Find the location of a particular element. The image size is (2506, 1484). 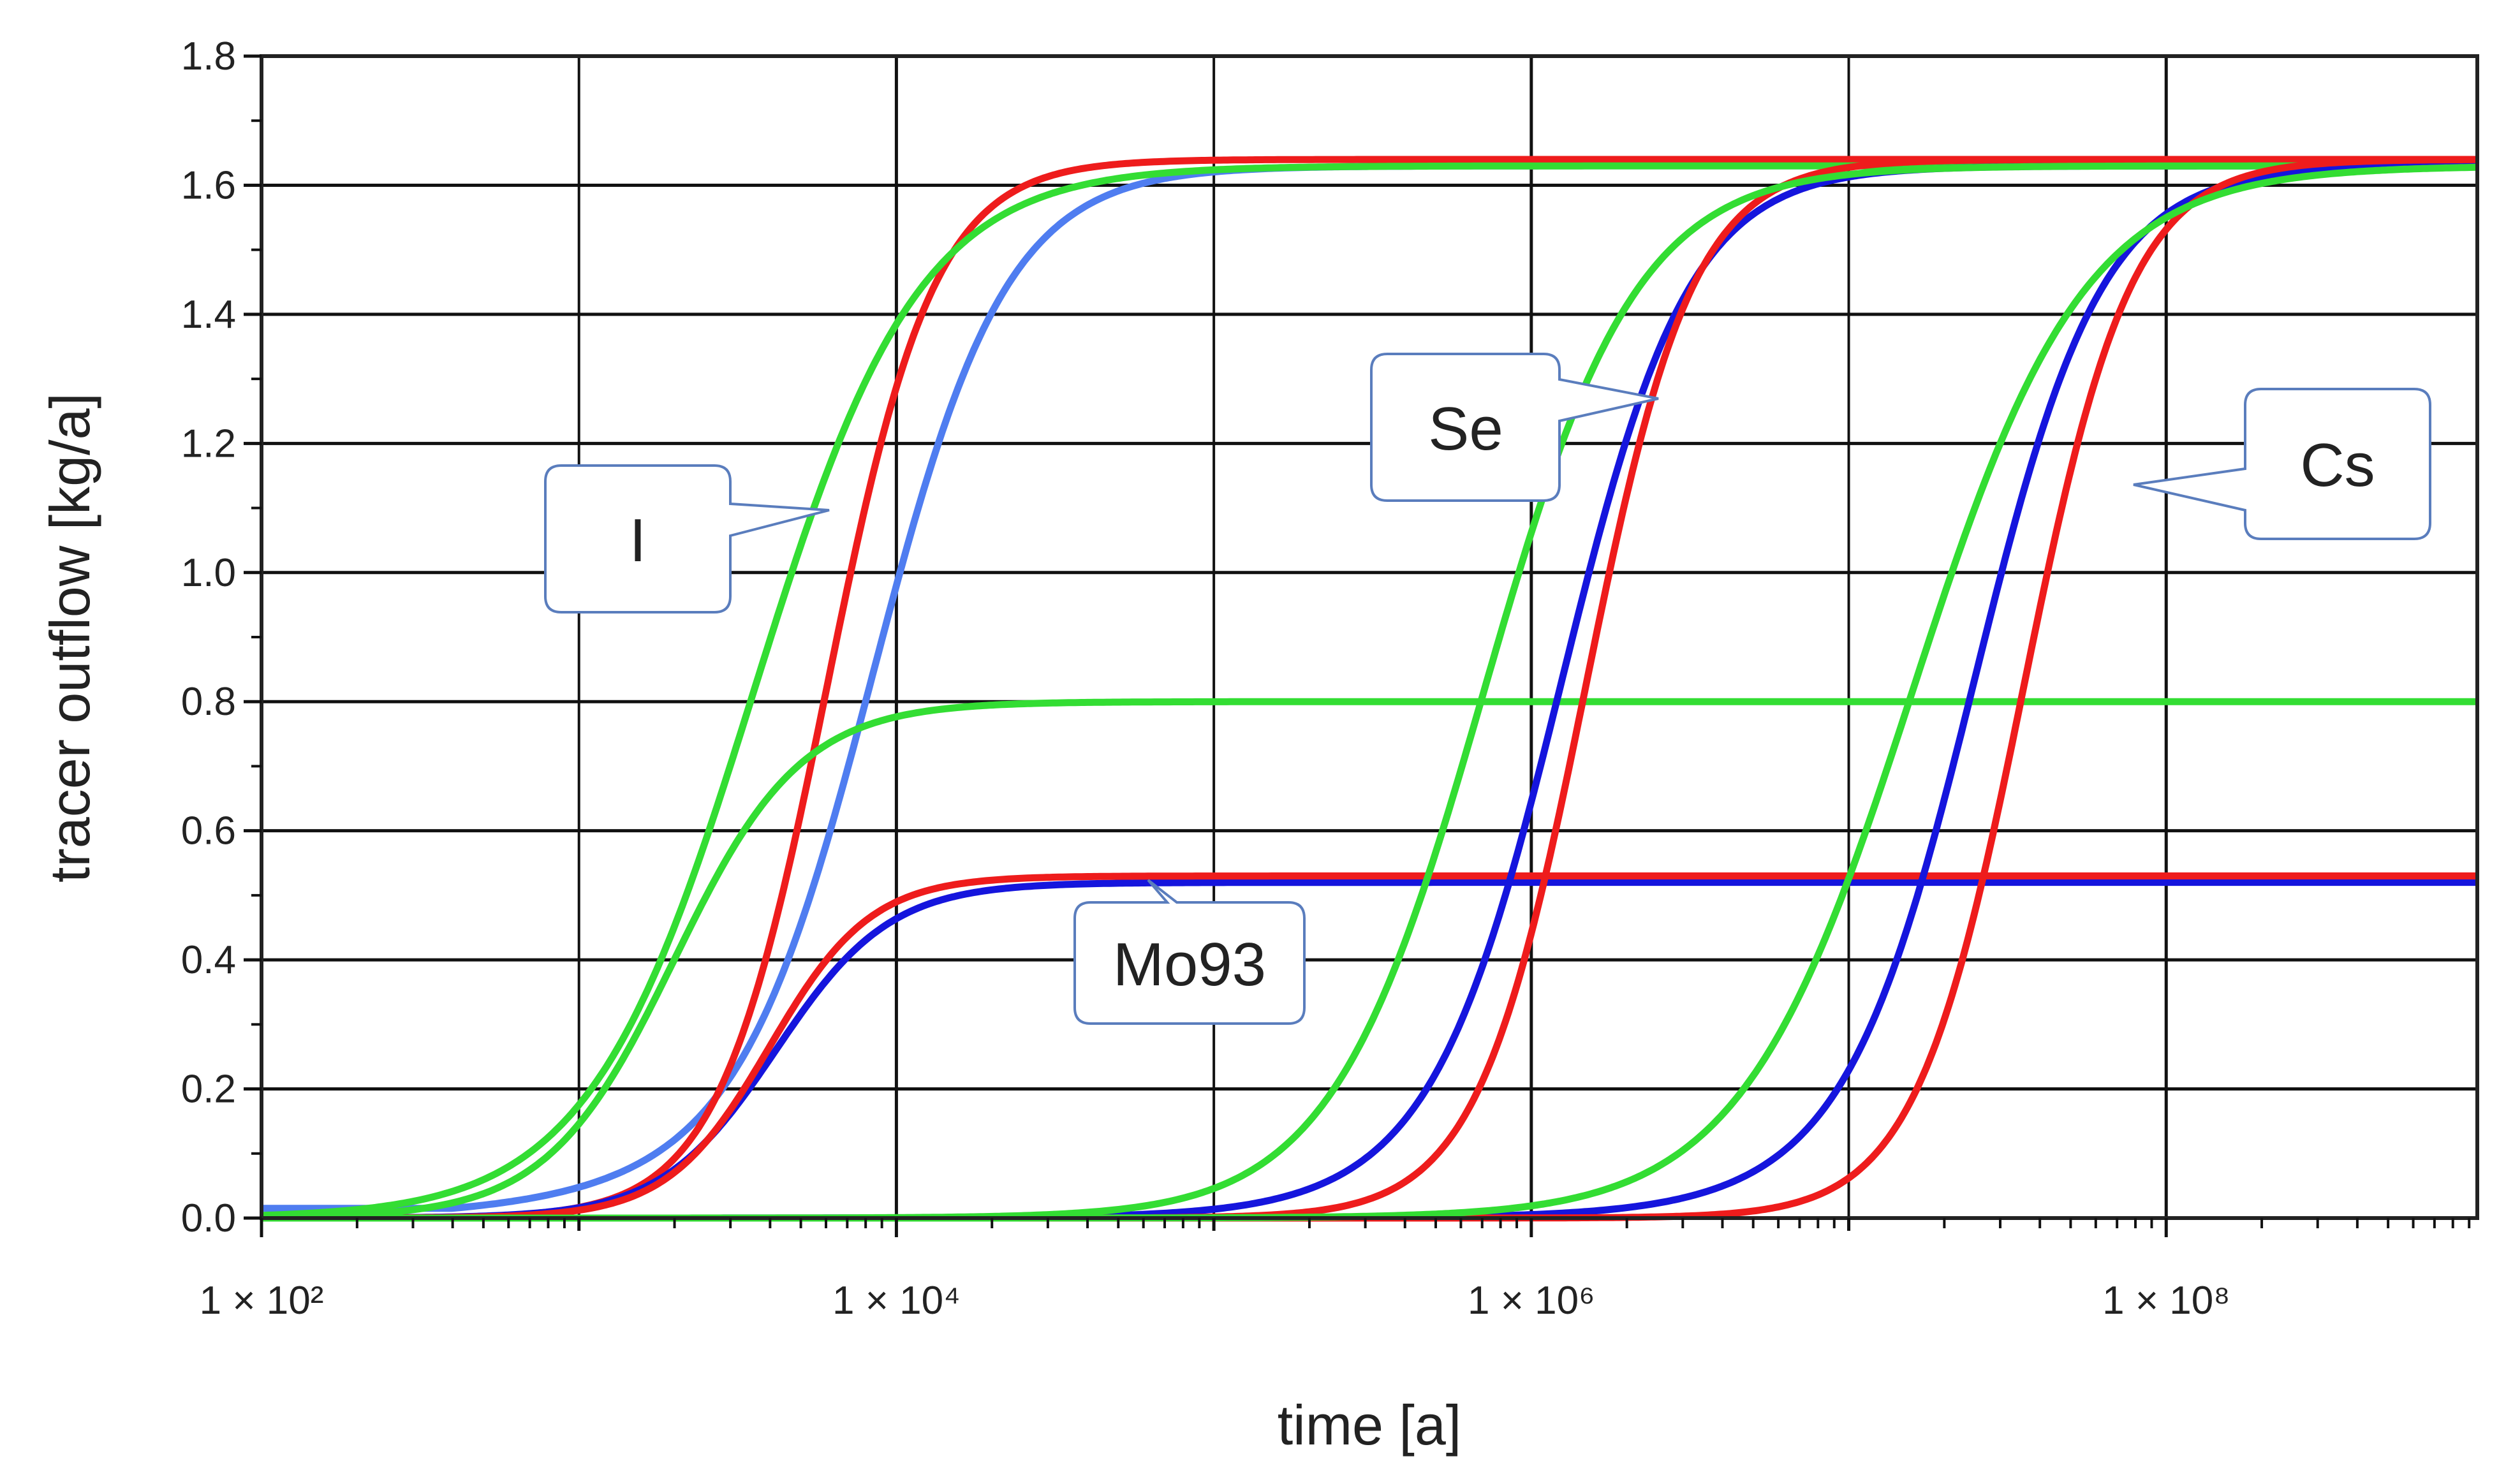

callout-cs-bubble is located at coordinates (2282, 464).